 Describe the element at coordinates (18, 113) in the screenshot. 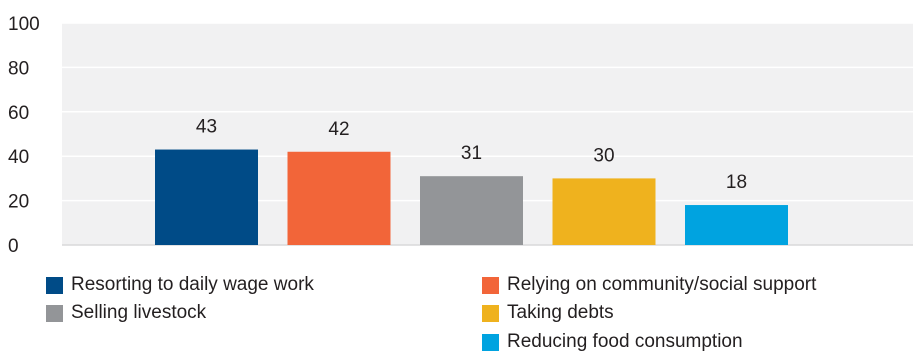

I see `y-tick-label: 60` at that location.